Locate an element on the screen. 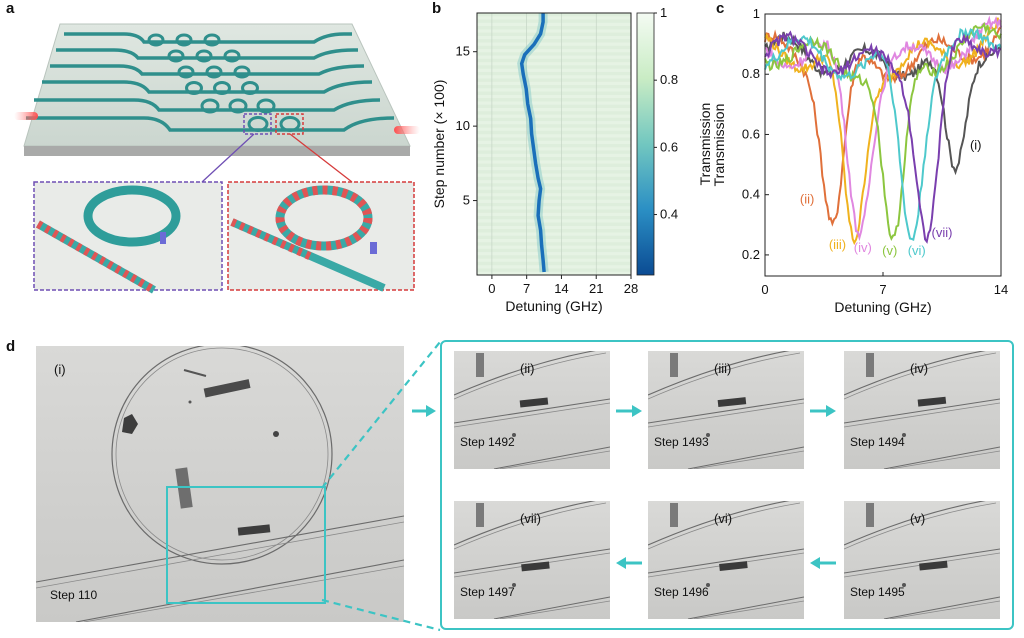 The image size is (1024, 638). panel-b-label: b is located at coordinates (437, 8).